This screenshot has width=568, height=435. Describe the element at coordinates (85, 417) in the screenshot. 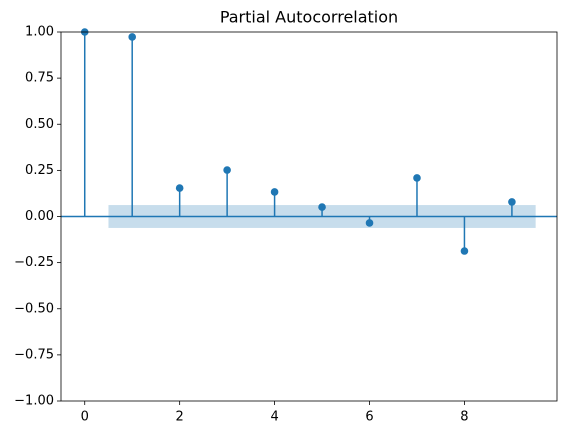

I see `x-tick-label: 0` at that location.